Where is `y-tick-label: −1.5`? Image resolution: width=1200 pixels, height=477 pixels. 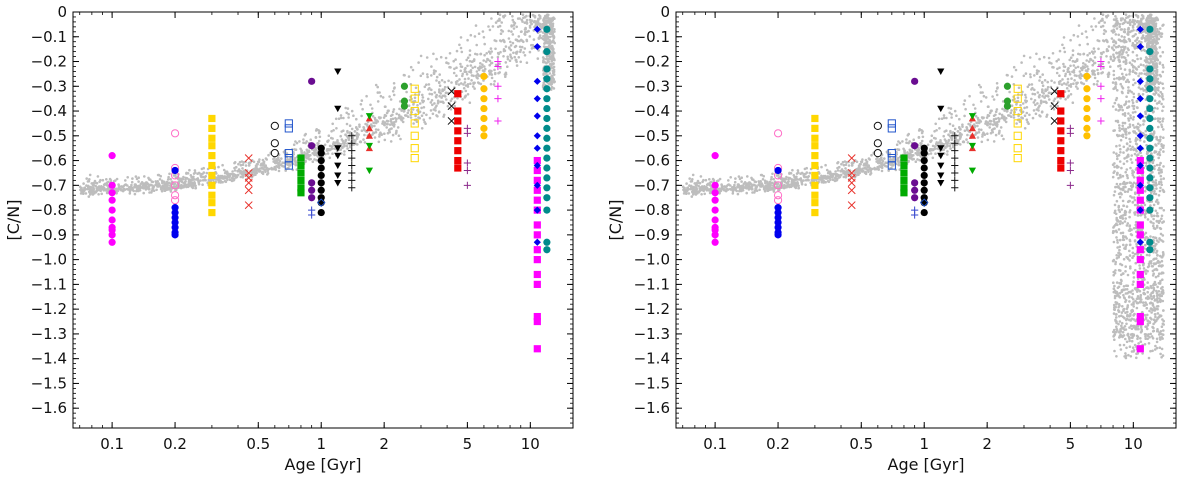 y-tick-label: −1.5 is located at coordinates (49, 383).